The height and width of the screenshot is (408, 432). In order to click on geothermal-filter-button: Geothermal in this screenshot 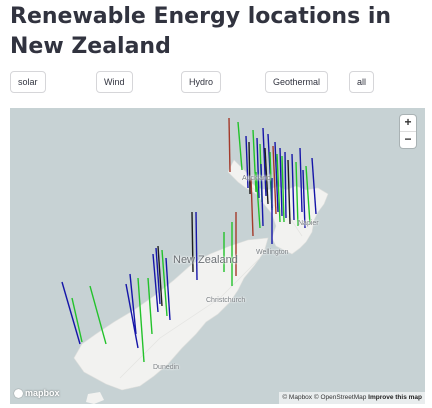, I will do `click(297, 82)`.